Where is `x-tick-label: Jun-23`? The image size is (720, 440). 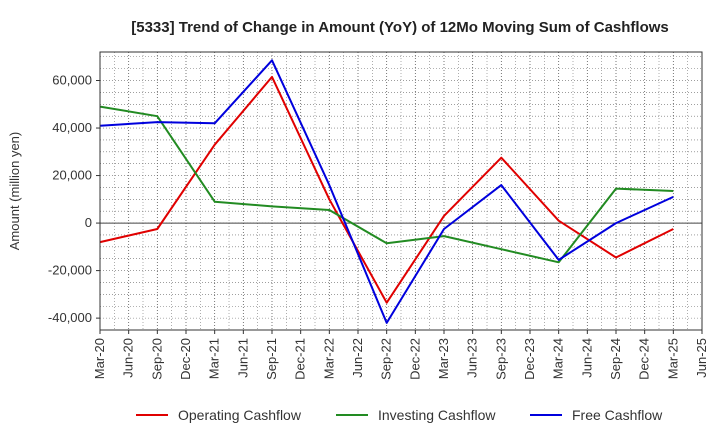 x-tick-label: Jun-23 is located at coordinates (472, 358).